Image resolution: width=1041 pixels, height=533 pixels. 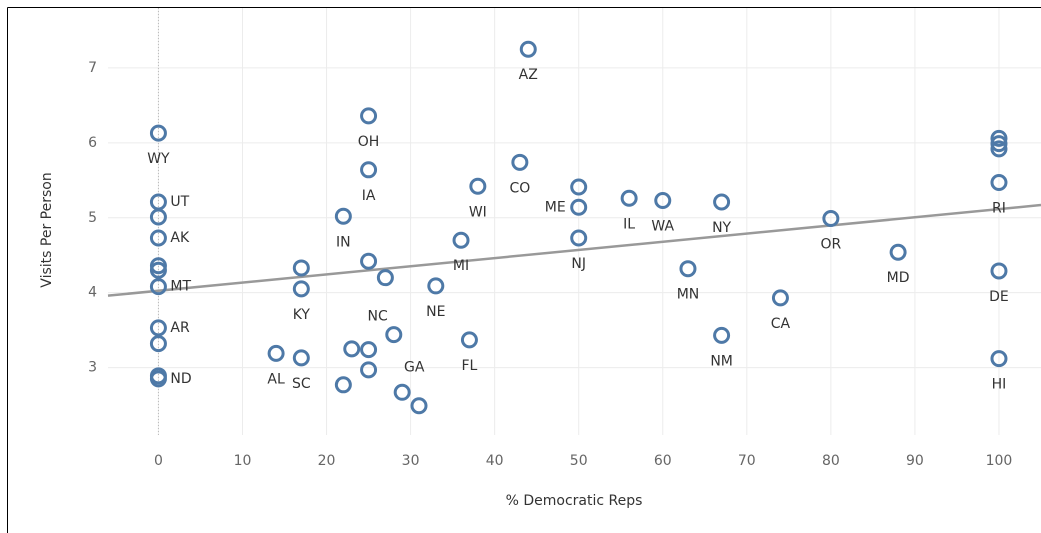 I want to click on x-tick-label: 50, so click(x=579, y=461).